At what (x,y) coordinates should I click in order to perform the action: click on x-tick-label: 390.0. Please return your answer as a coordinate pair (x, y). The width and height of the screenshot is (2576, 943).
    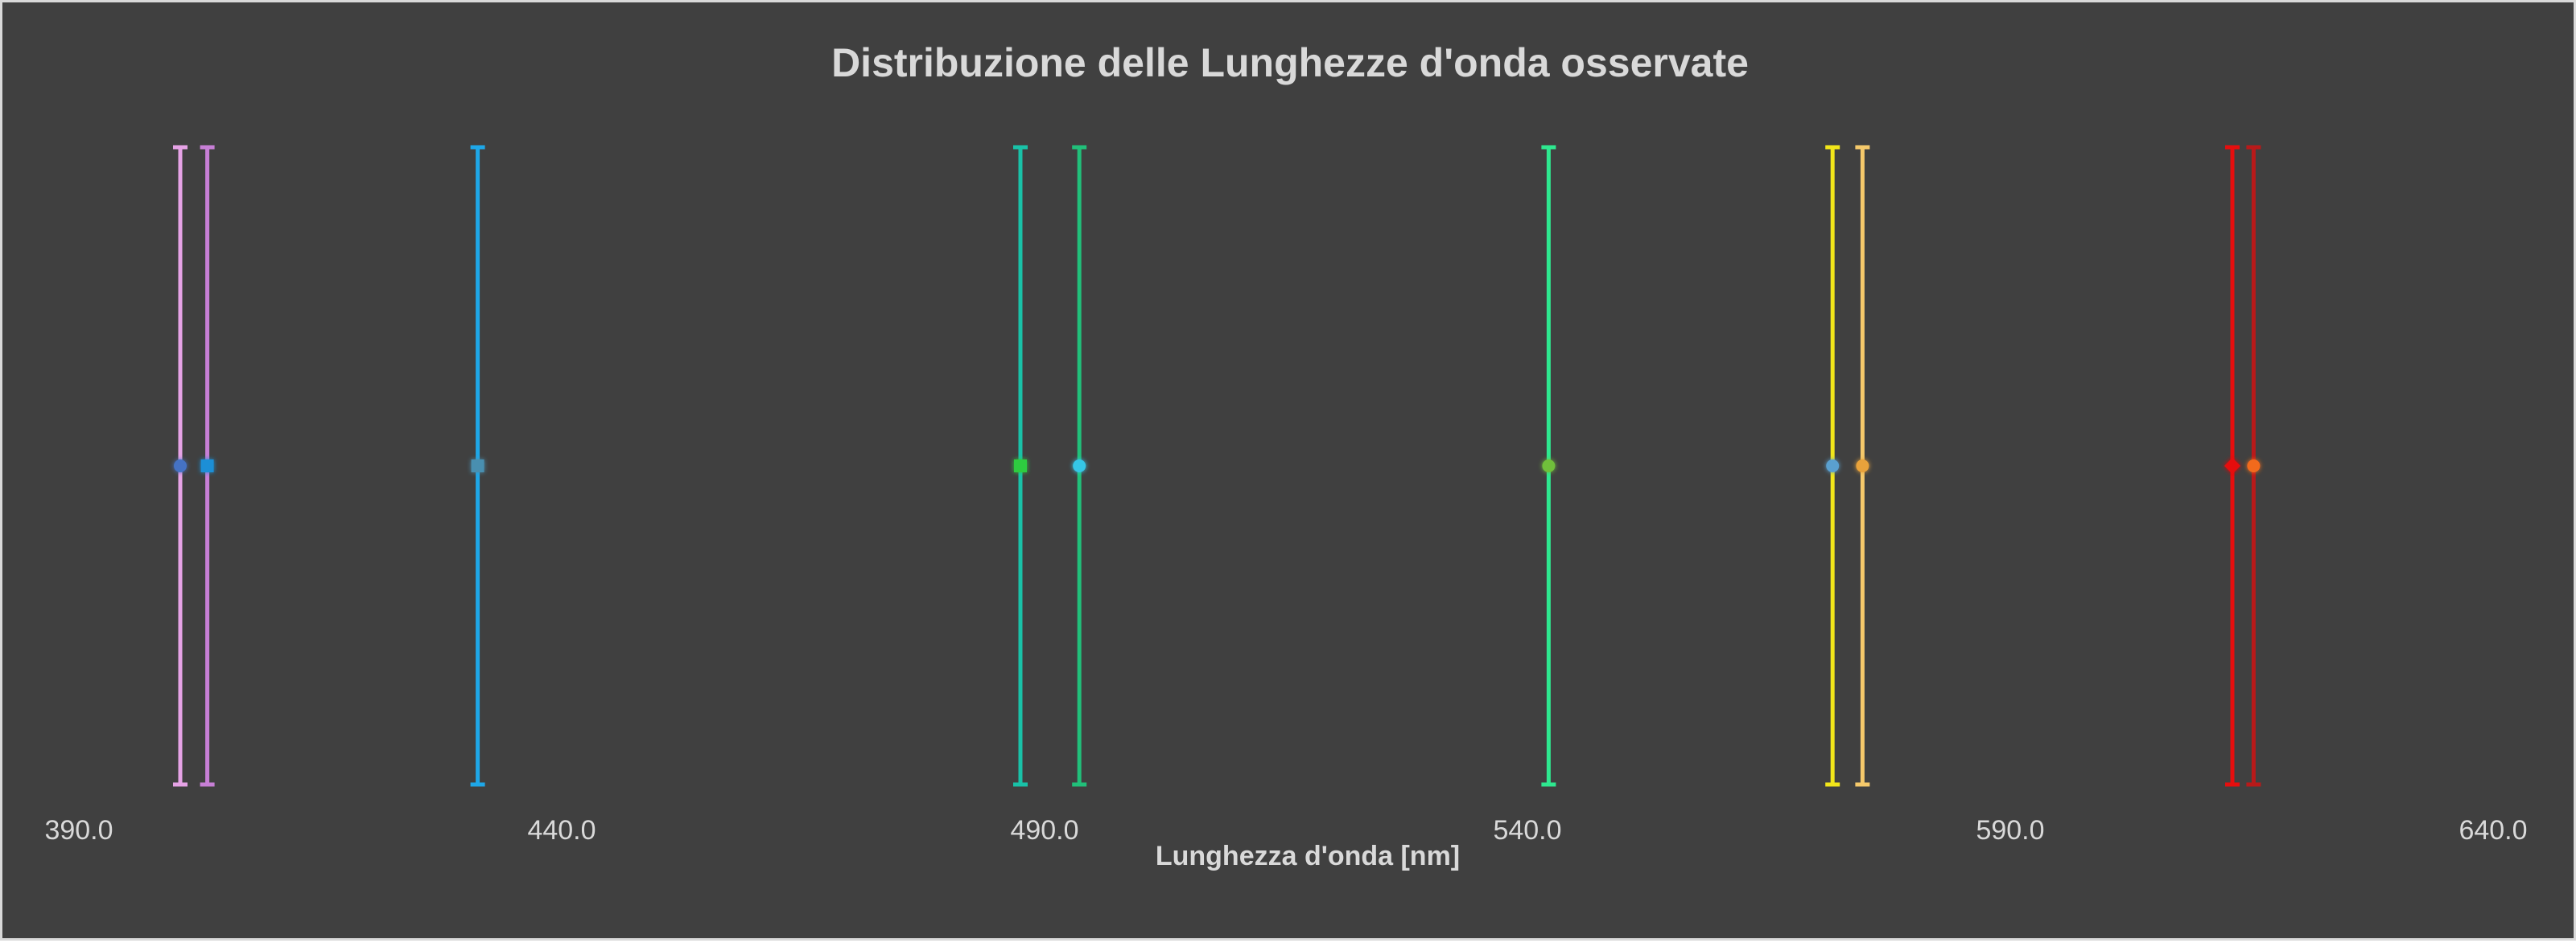
    Looking at the image, I should click on (78, 831).